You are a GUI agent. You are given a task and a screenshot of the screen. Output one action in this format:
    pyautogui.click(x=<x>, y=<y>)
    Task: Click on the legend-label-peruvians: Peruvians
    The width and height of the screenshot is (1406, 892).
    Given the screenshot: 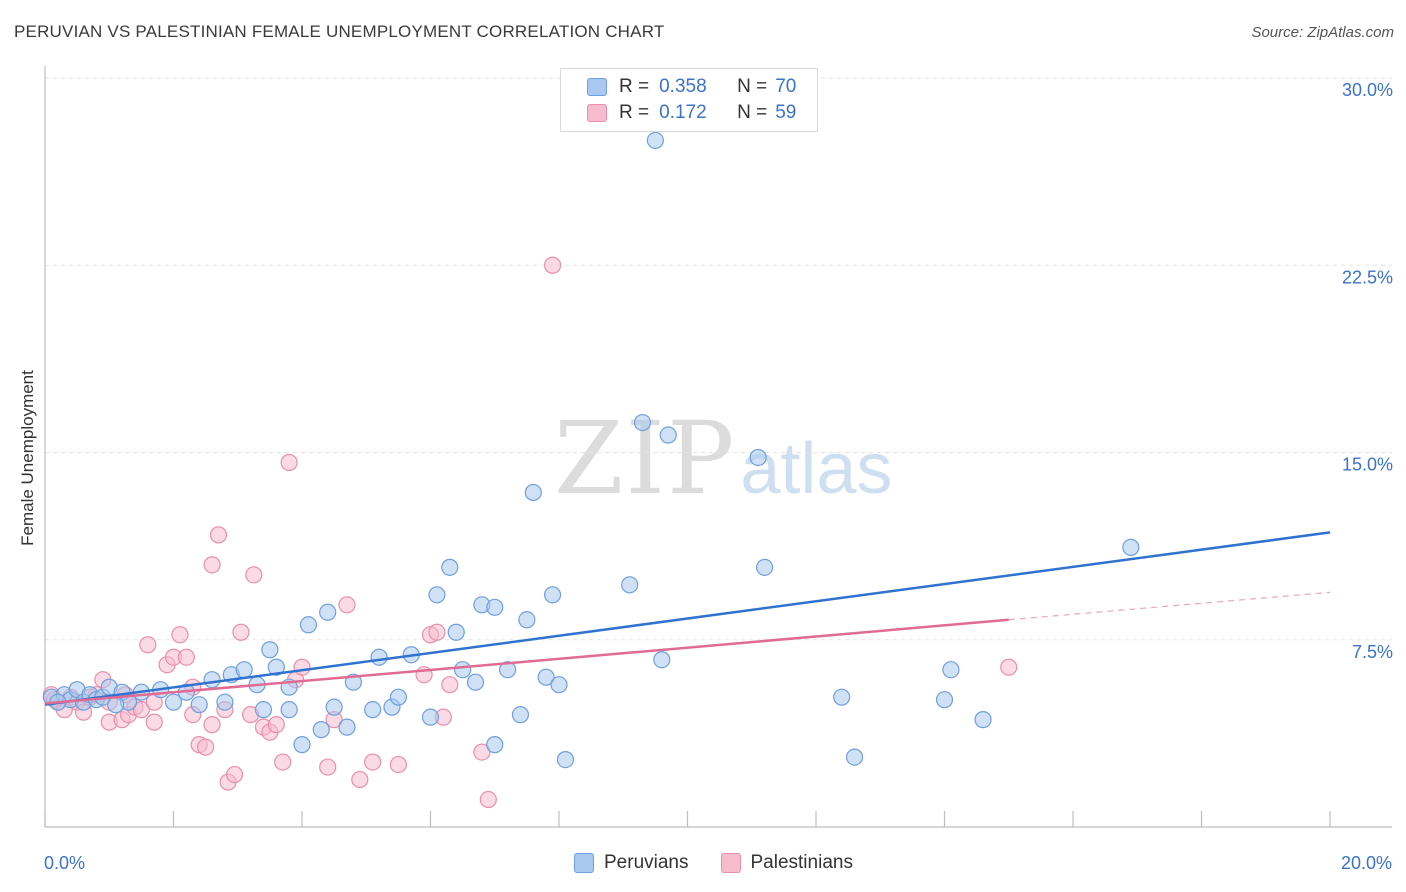 What is the action you would take?
    pyautogui.click(x=646, y=862)
    